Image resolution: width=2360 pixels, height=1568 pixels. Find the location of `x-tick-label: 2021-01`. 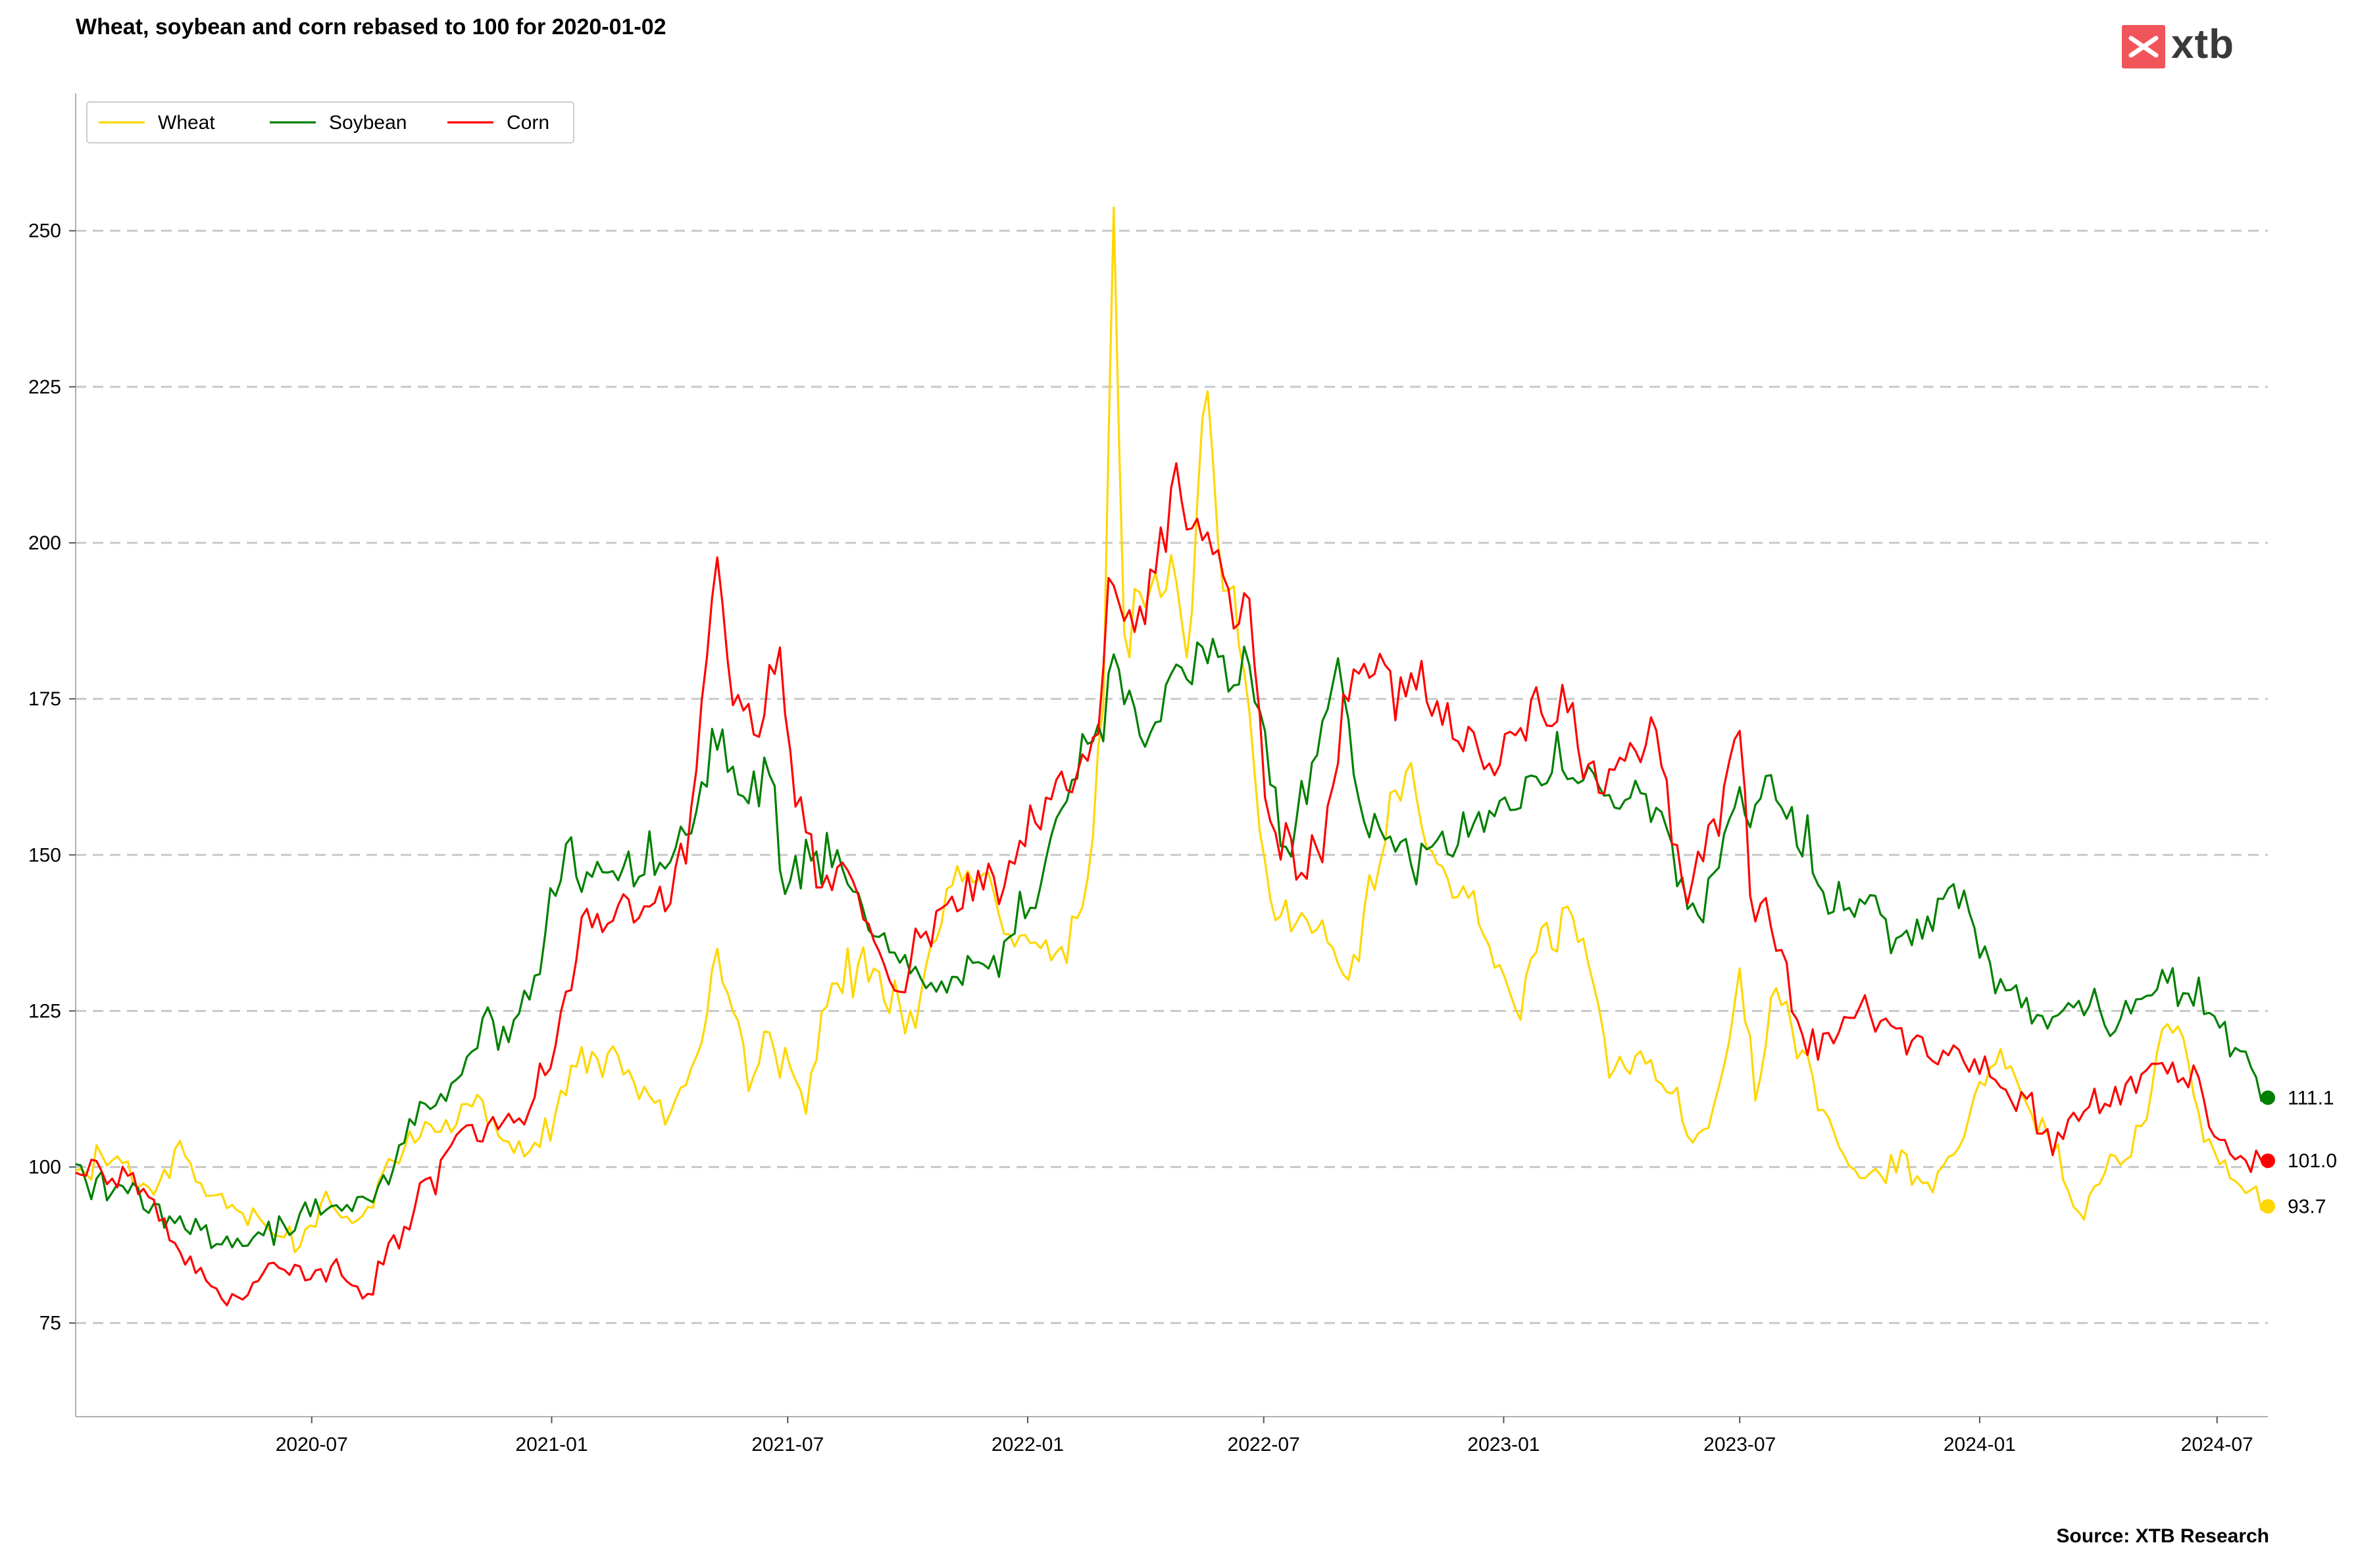

x-tick-label: 2021-01 is located at coordinates (552, 1444).